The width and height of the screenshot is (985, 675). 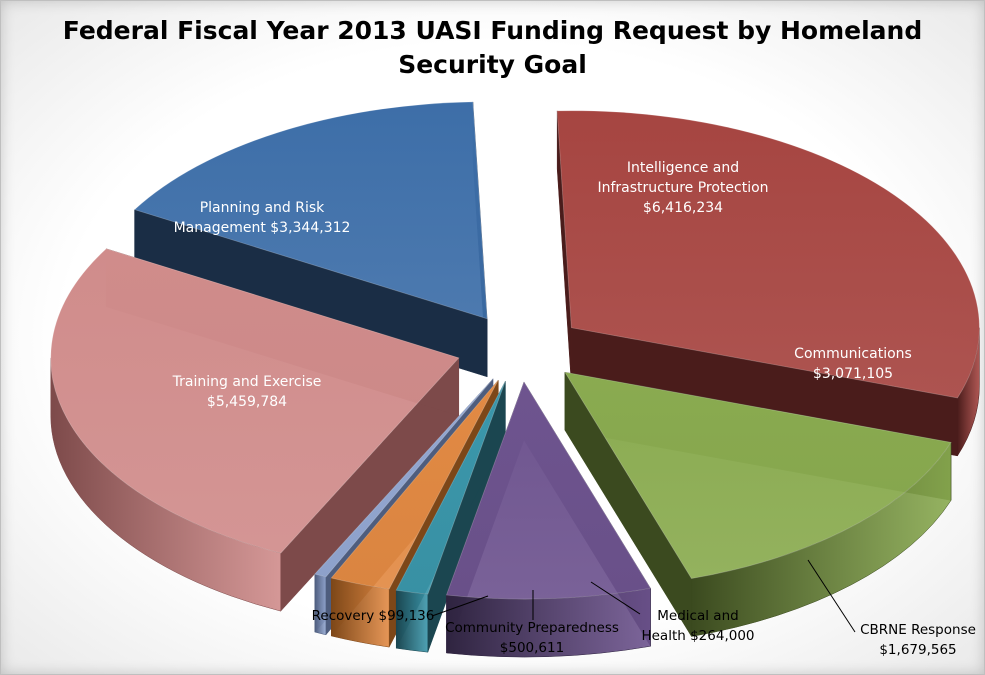 I want to click on data-label-planning-and-risk-management: Planning and Risk Management $3,344,312, so click(x=262, y=218).